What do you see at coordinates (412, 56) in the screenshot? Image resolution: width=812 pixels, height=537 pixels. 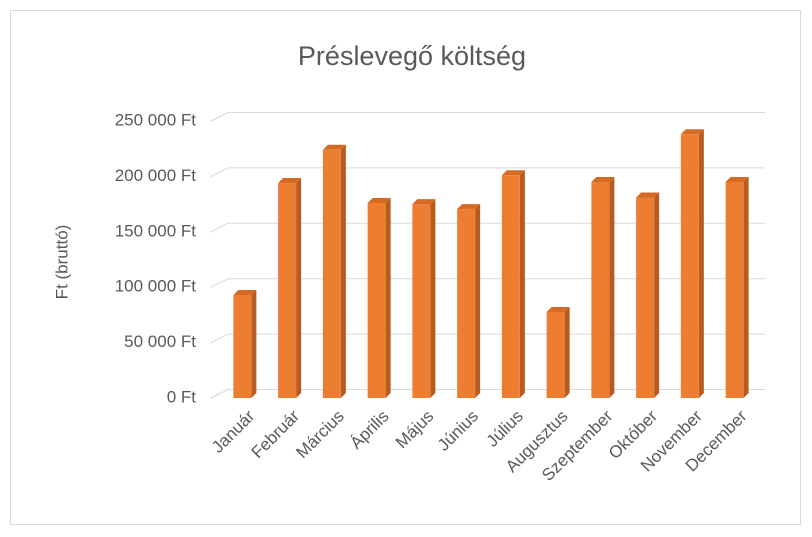 I see `chart-title: Préslevegő költség` at bounding box center [412, 56].